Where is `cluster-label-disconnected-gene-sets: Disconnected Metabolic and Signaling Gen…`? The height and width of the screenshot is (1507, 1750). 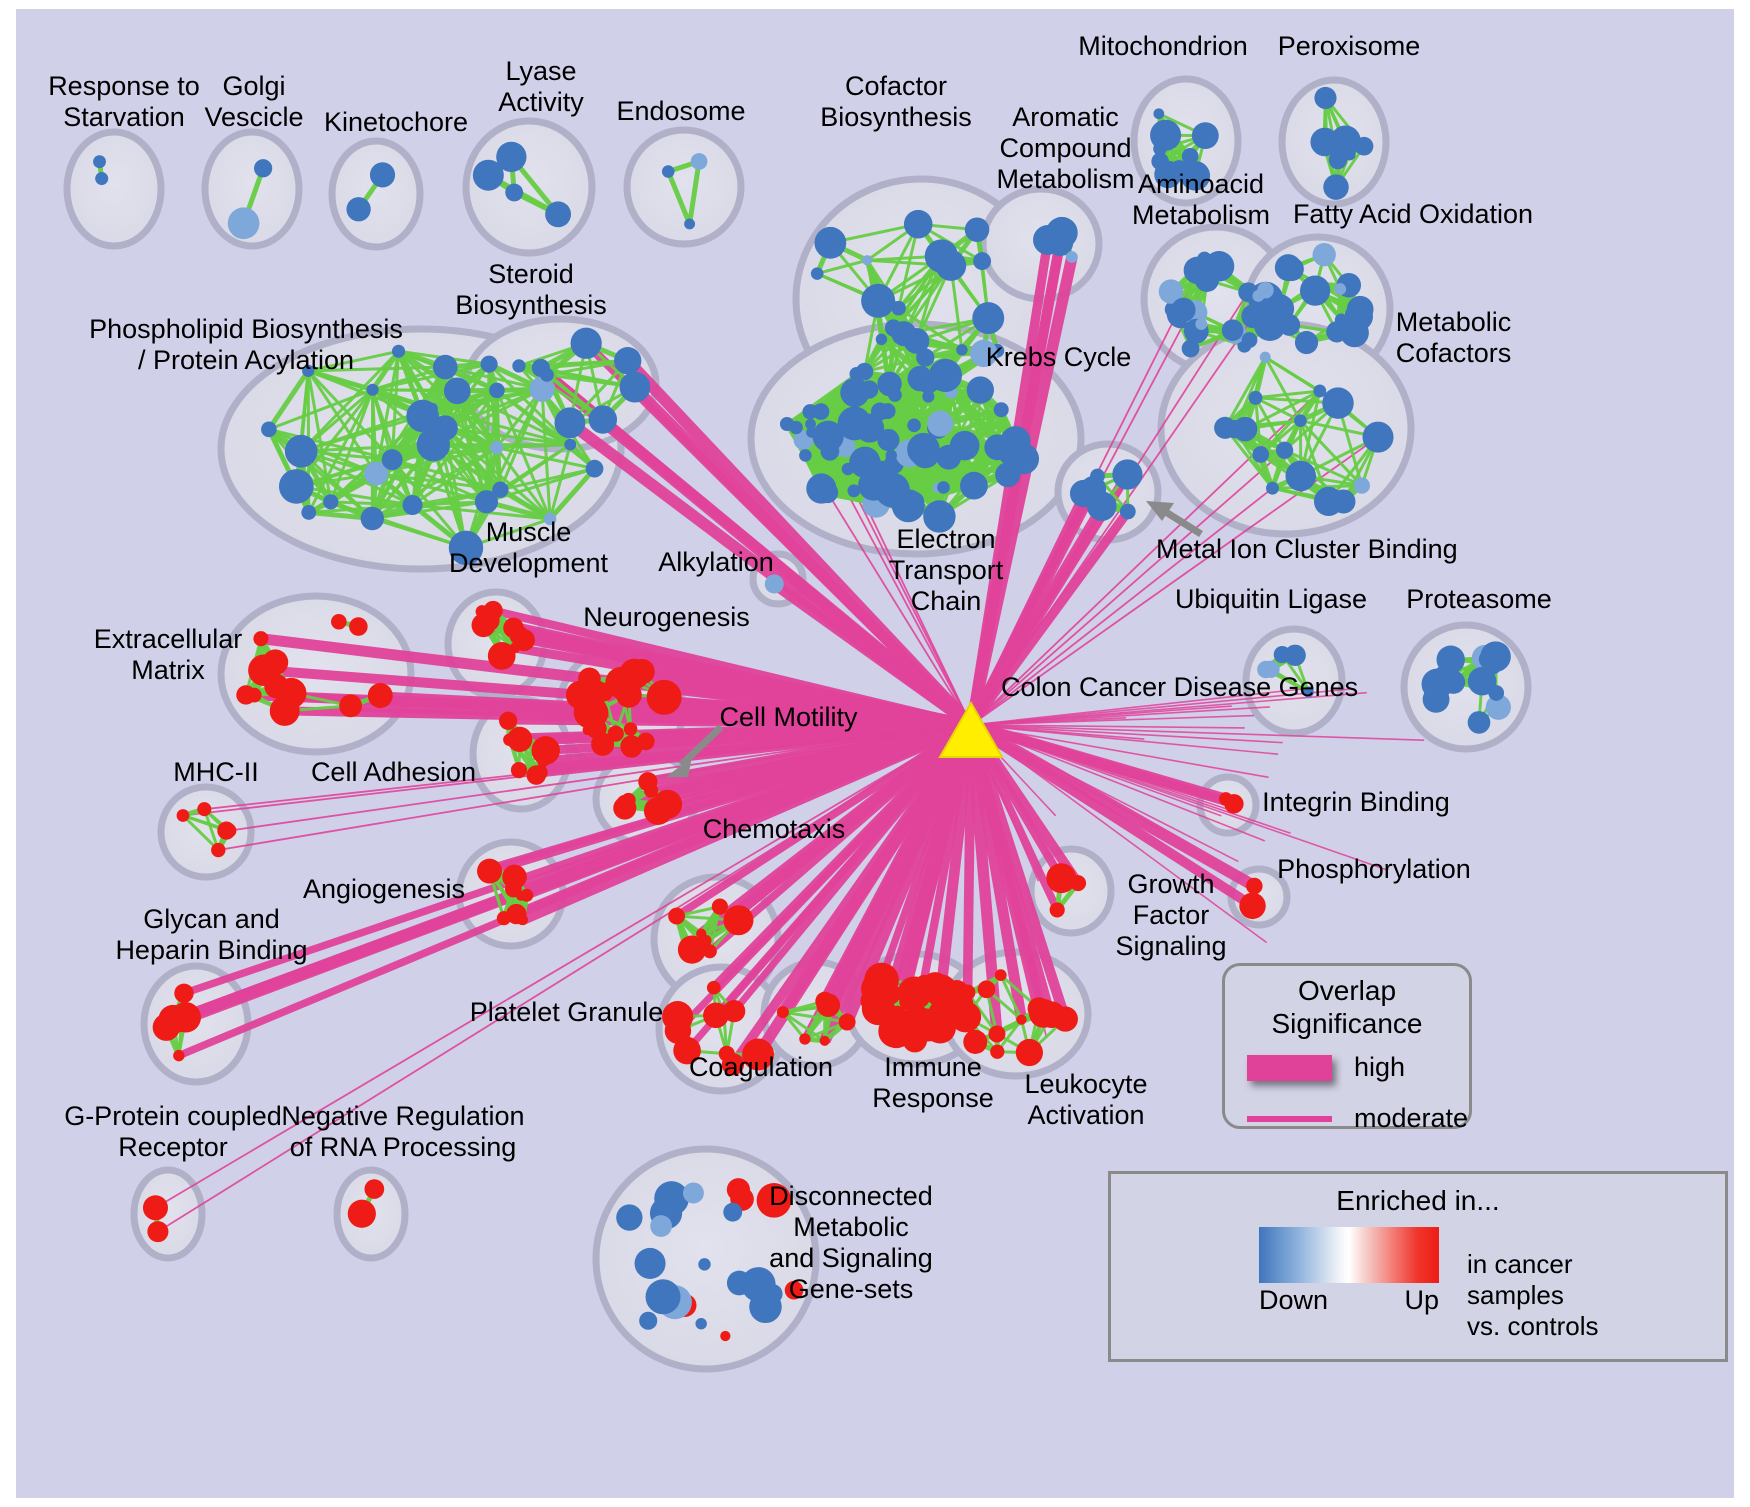
cluster-label-disconnected-gene-sets: Disconnected Metabolic and Signaling Gen… is located at coordinates (851, 1242).